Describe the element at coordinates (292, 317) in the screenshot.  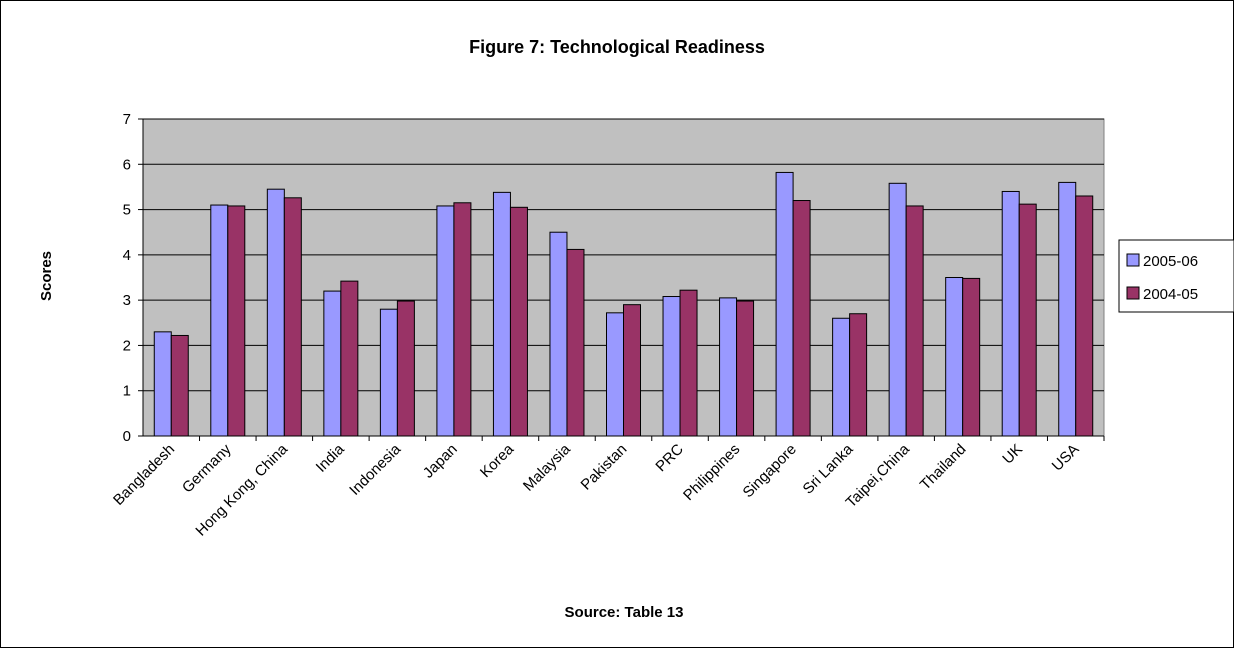
I see `bar-2004-05-hong-kong-china` at that location.